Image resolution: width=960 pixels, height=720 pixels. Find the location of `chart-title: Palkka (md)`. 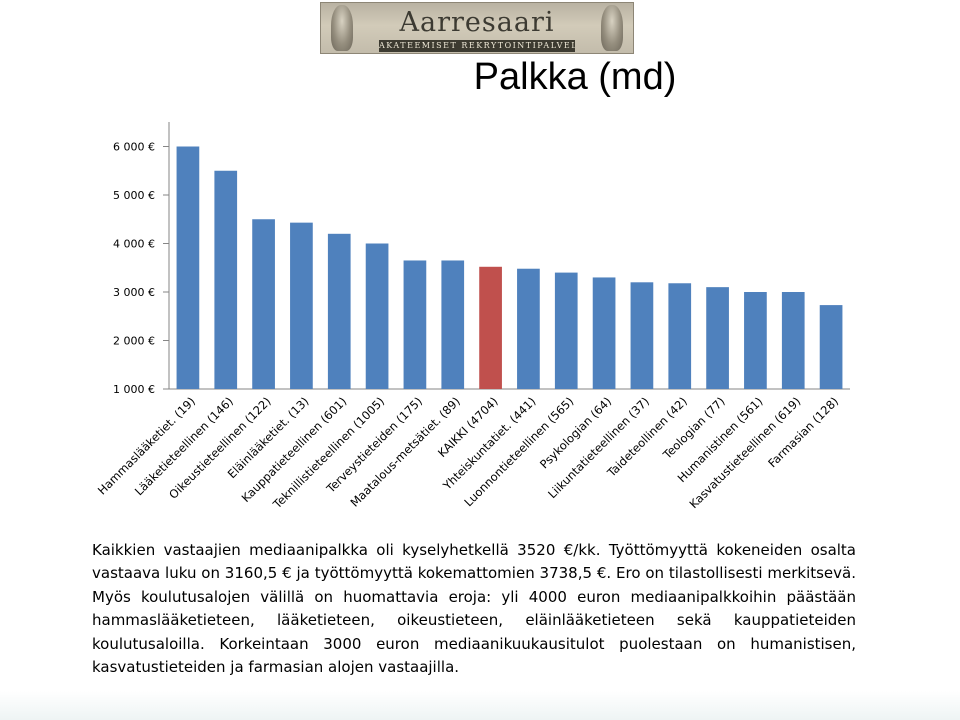

chart-title: Palkka (md) is located at coordinates (575, 77).